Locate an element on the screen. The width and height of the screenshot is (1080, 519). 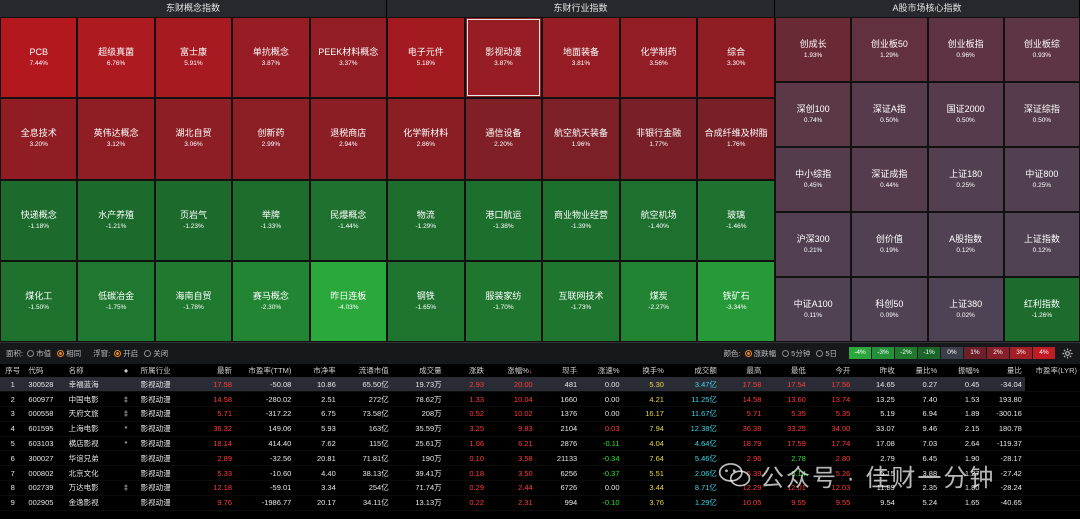
column-header: 流通市值 is located at coordinates (365, 370).